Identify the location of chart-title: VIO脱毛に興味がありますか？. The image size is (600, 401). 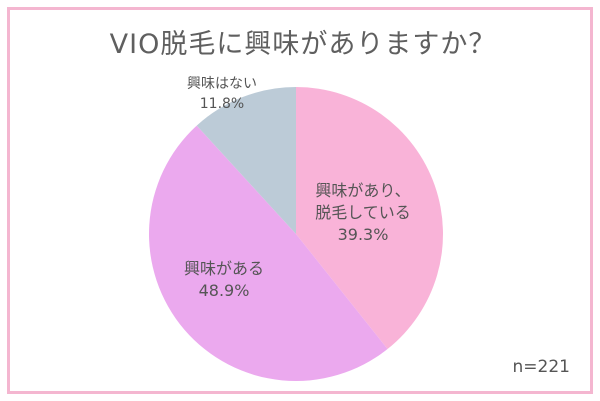
(303, 44).